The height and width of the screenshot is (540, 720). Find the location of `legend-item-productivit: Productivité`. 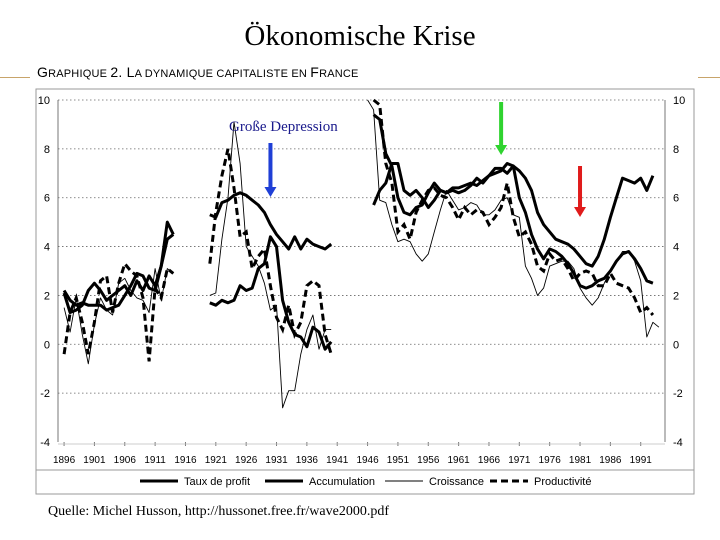

legend-item-productivit: Productivité is located at coordinates (540, 482).